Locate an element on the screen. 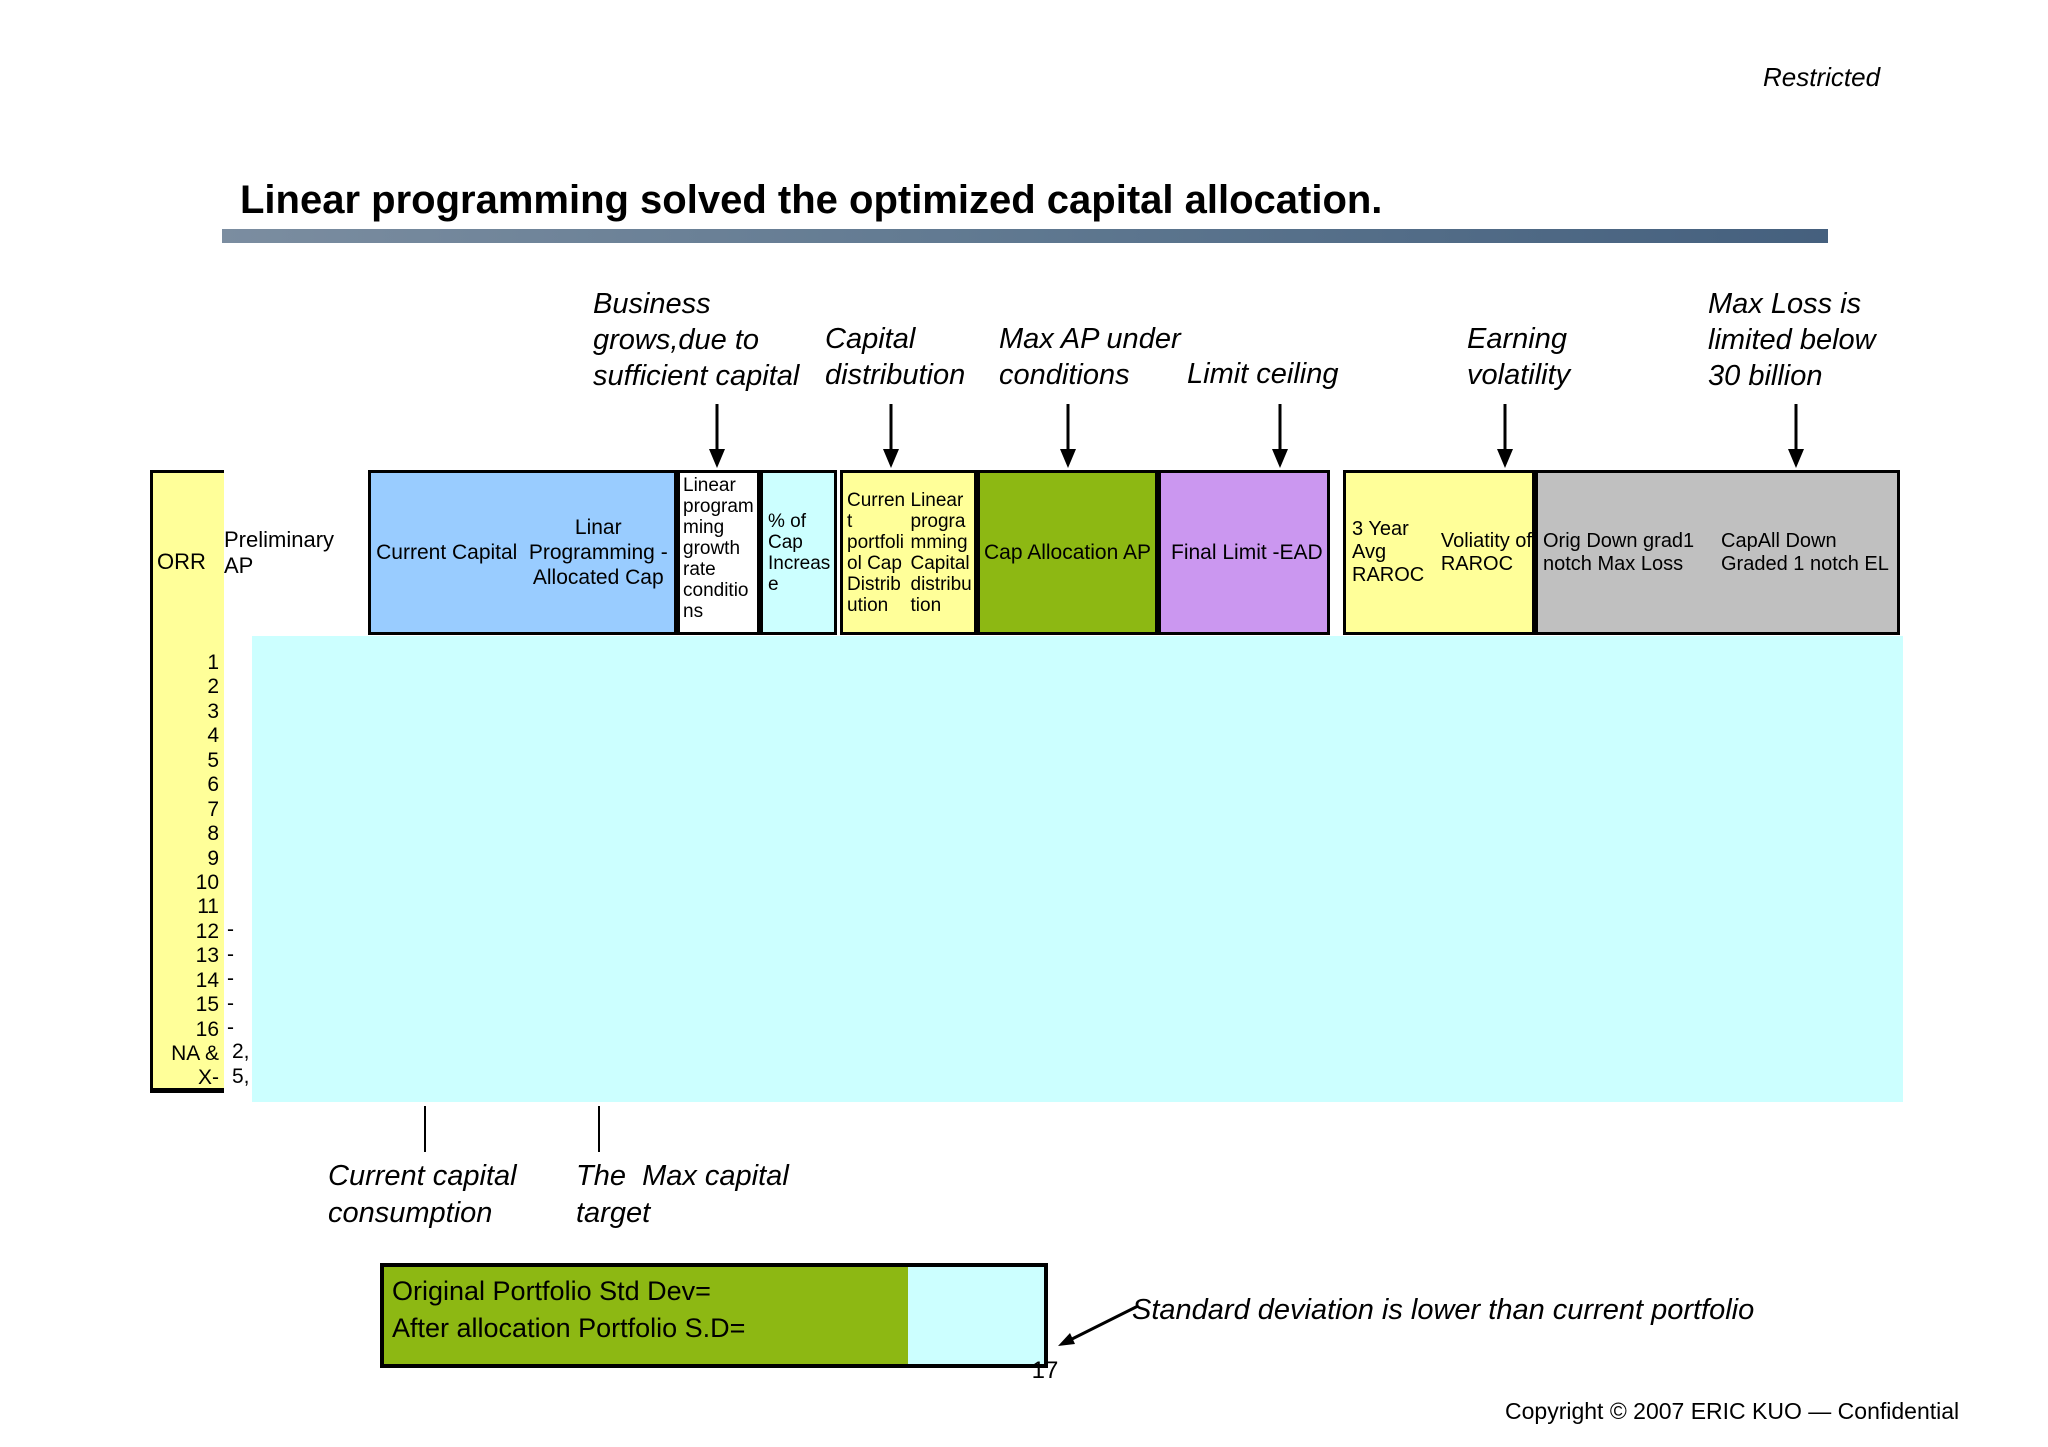 This screenshot has height=1447, width=2048. preliminary-ap-header: Preliminary AP is located at coordinates (279, 552).